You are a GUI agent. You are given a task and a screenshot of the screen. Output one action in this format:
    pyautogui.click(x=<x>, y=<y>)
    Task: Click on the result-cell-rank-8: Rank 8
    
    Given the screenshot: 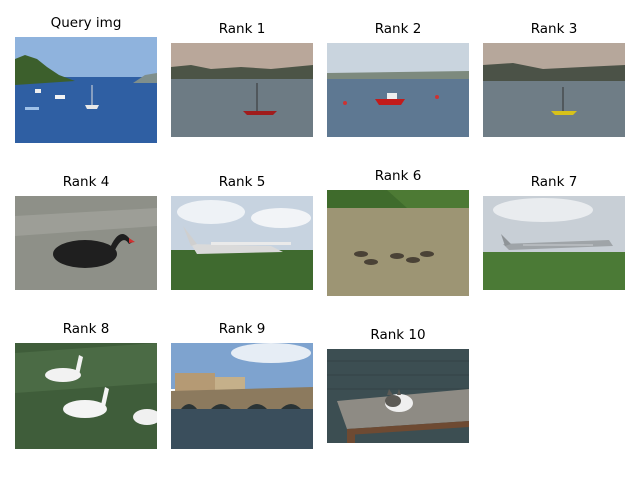 What is the action you would take?
    pyautogui.click(x=86, y=385)
    